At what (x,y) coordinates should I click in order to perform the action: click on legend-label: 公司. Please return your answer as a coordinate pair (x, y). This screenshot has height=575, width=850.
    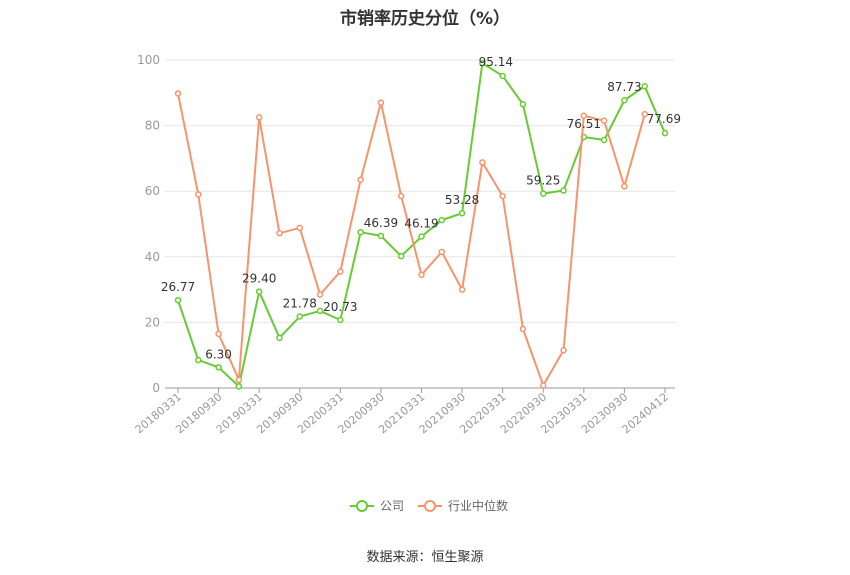
    Looking at the image, I should click on (392, 506).